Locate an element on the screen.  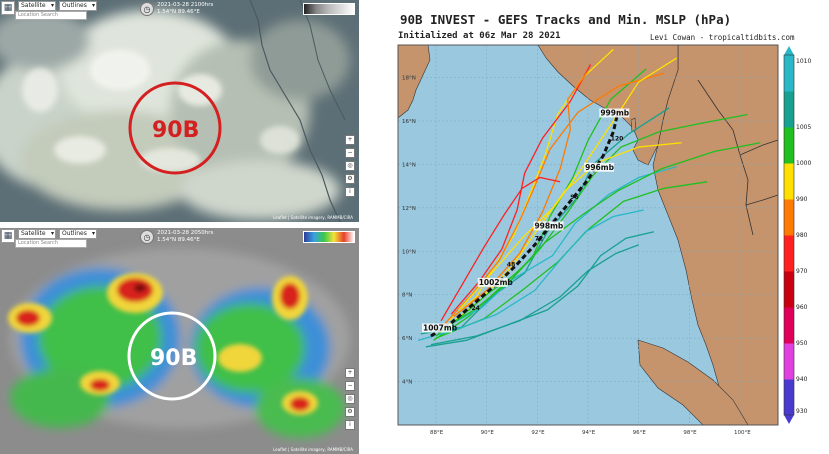
colorbar-top-arrow is located at coordinates (789, 50).